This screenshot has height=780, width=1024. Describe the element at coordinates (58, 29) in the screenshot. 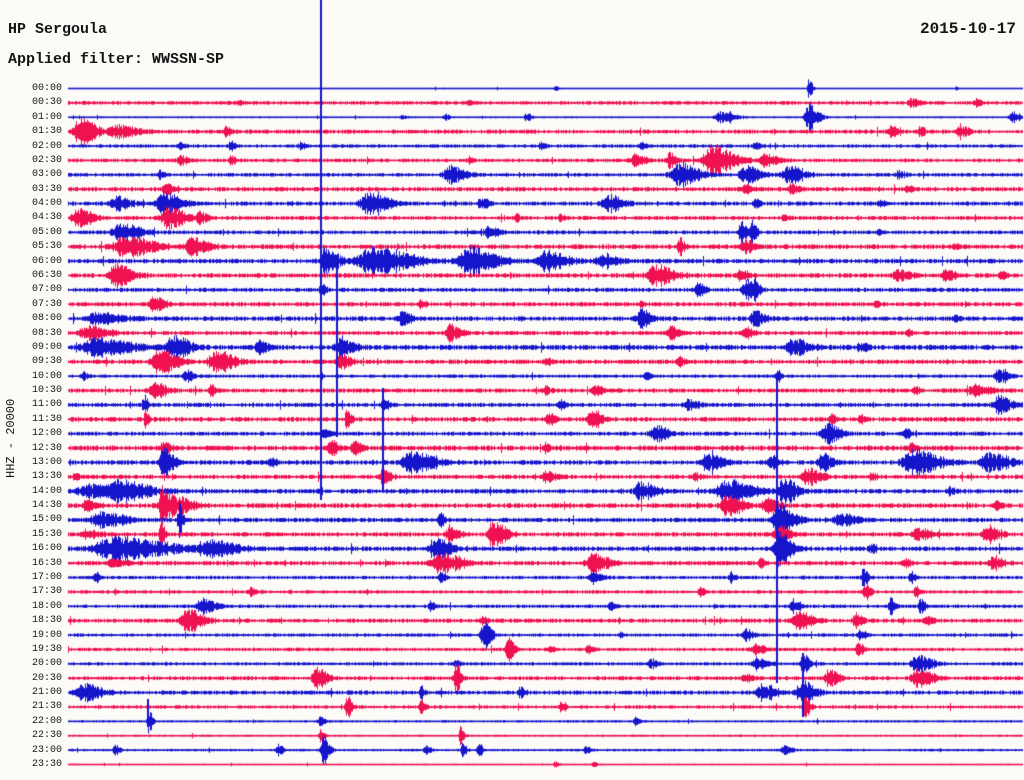

I see `station-title: HP Sergoula` at that location.